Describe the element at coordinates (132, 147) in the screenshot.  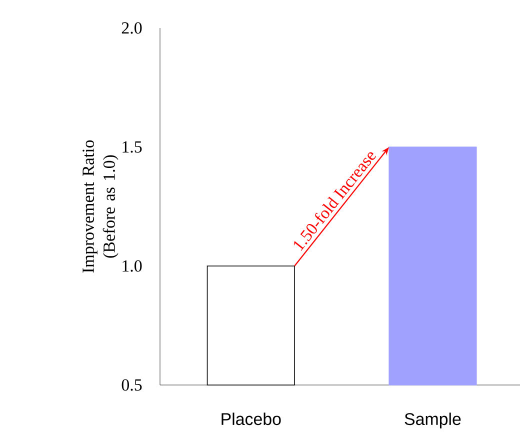
I see `y-tick-label: 1.5` at that location.